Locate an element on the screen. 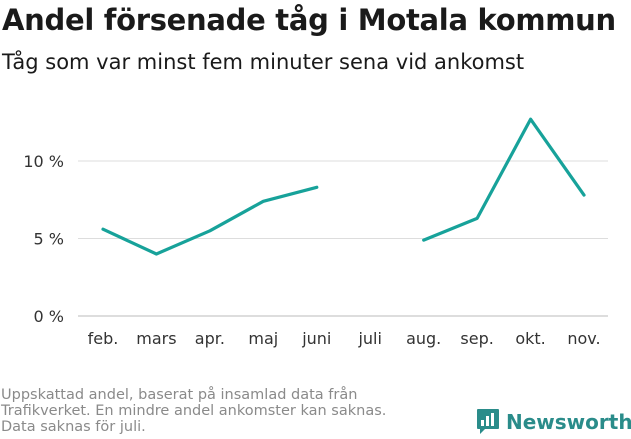 The image size is (631, 439). x-tick-label: apr. is located at coordinates (210, 338).